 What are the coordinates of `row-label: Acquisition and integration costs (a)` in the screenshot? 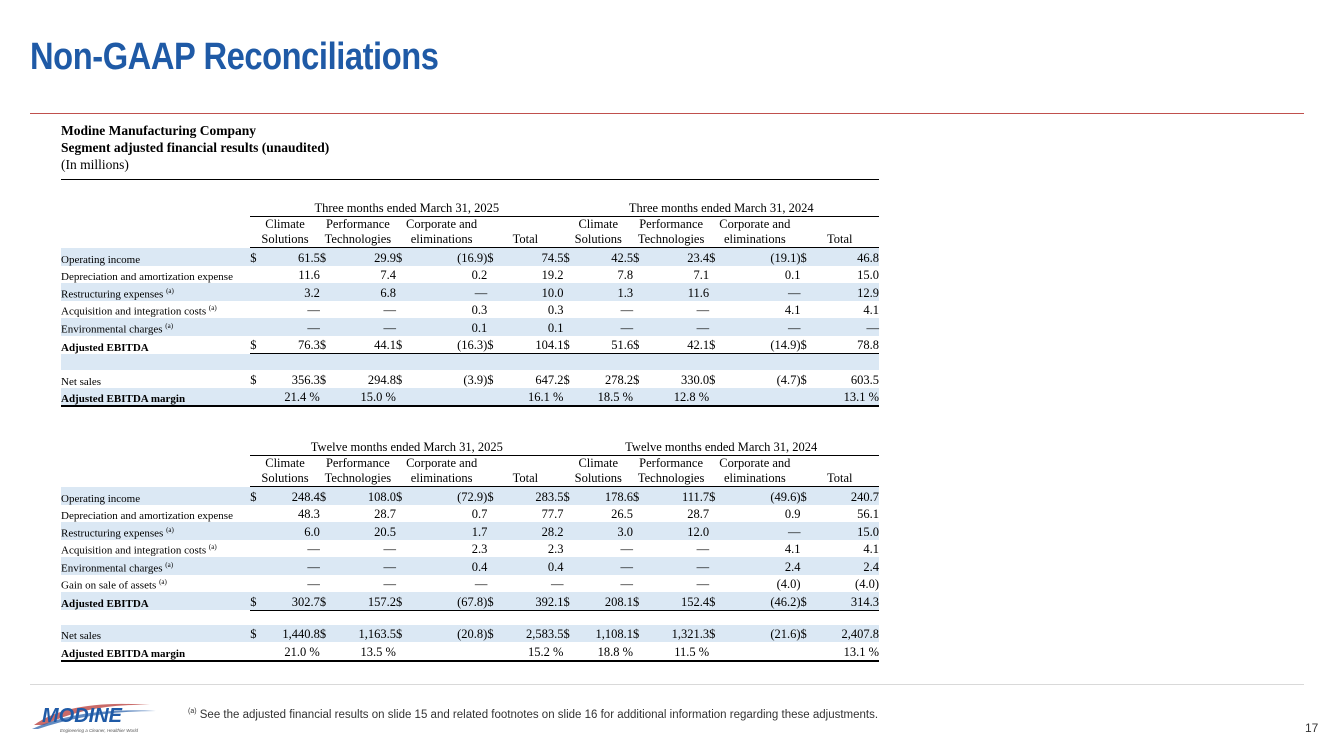 It's located at (155, 309).